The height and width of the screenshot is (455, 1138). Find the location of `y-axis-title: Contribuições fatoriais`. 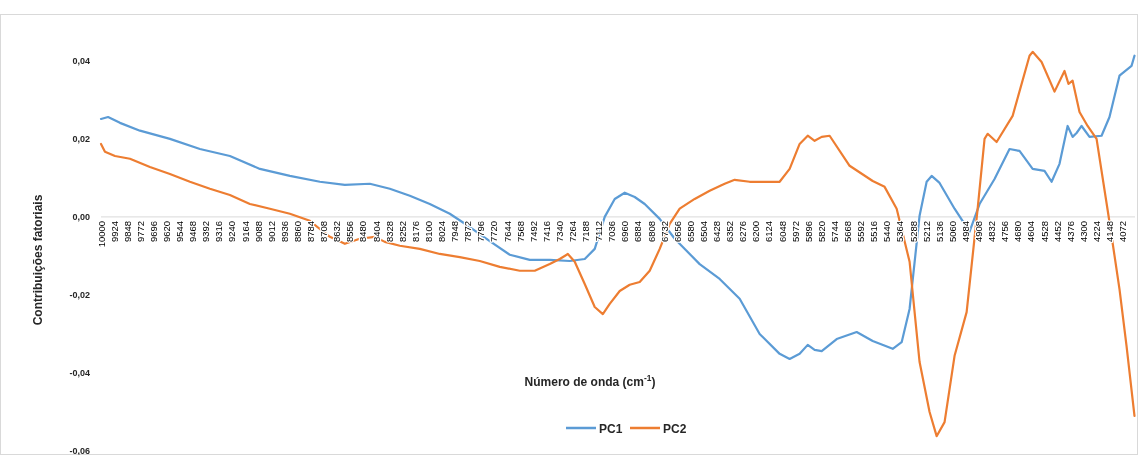

y-axis-title: Contribuições fatoriais is located at coordinates (38, 260).